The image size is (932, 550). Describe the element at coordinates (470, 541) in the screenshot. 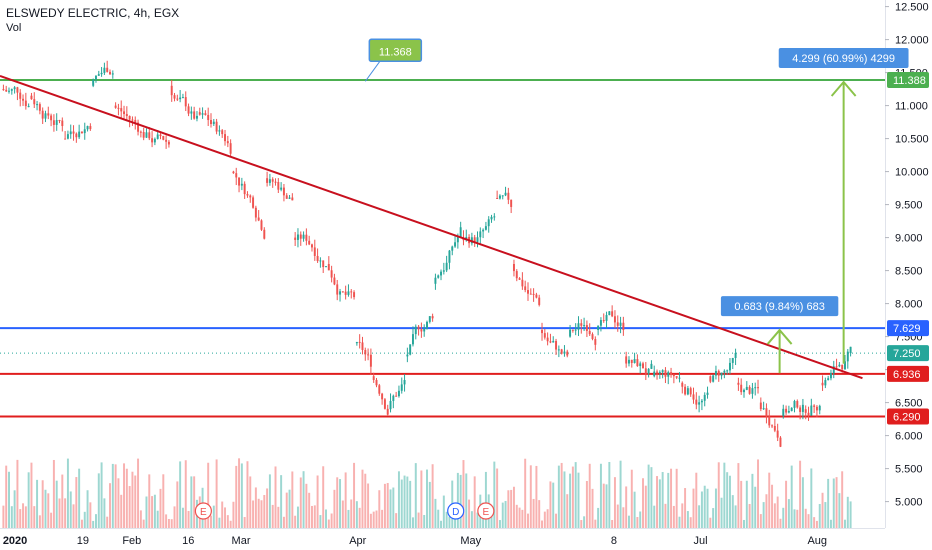

I see `time-tick-label: May` at that location.